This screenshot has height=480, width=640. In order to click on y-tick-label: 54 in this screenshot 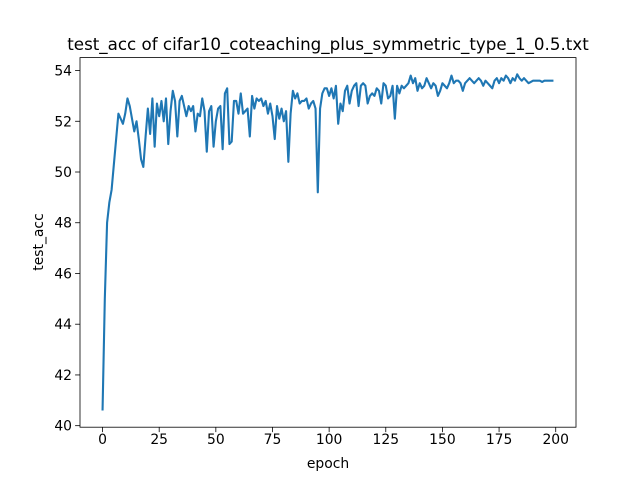, I will do `click(63, 72)`.